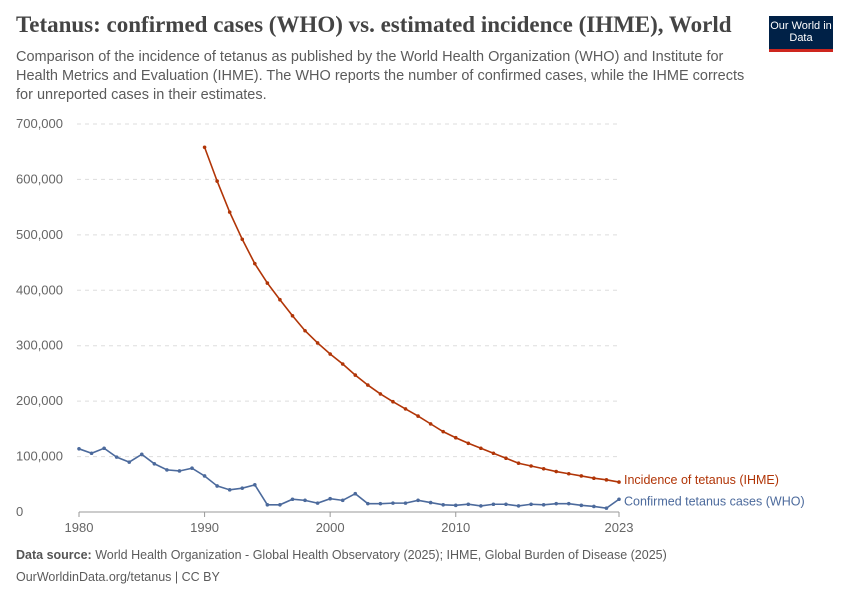  What do you see at coordinates (39, 456) in the screenshot?
I see `y-tick-label: 100,000` at bounding box center [39, 456].